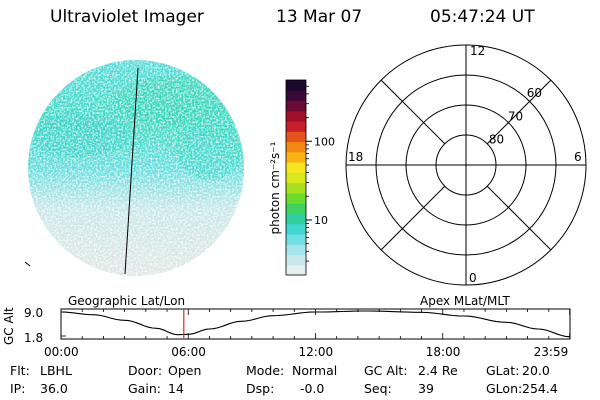  What do you see at coordinates (61, 352) in the screenshot?
I see `x-tick-label: 00:00` at bounding box center [61, 352].